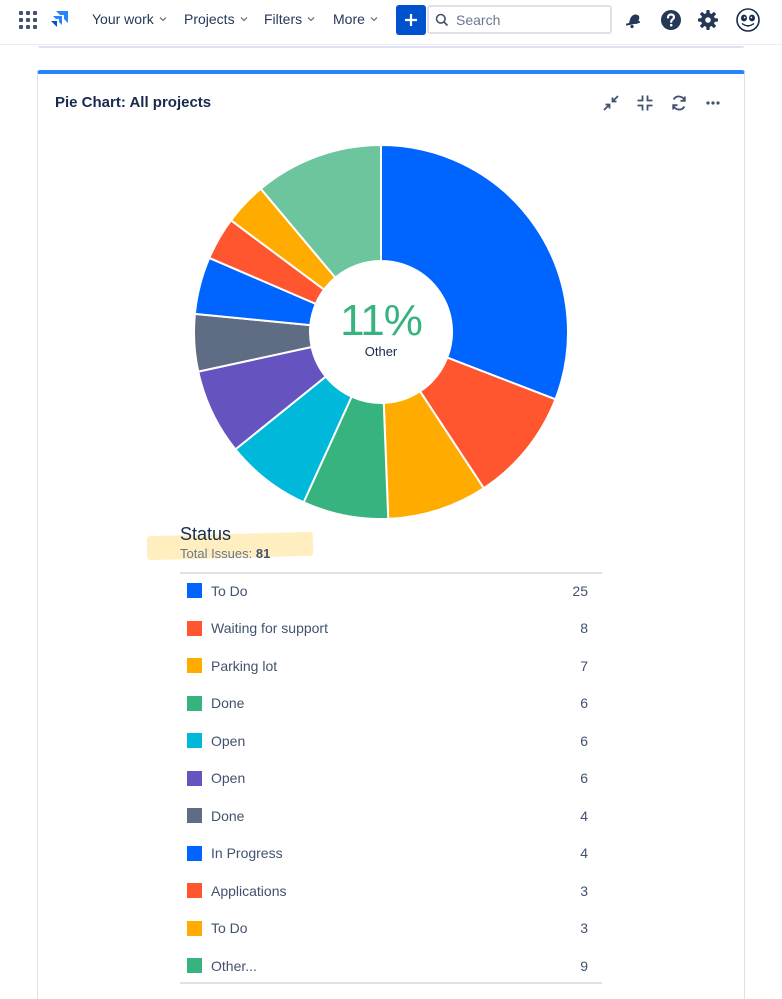 Image resolution: width=782 pixels, height=999 pixels. What do you see at coordinates (391, 891) in the screenshot?
I see `legend-row: Applications 3` at bounding box center [391, 891].